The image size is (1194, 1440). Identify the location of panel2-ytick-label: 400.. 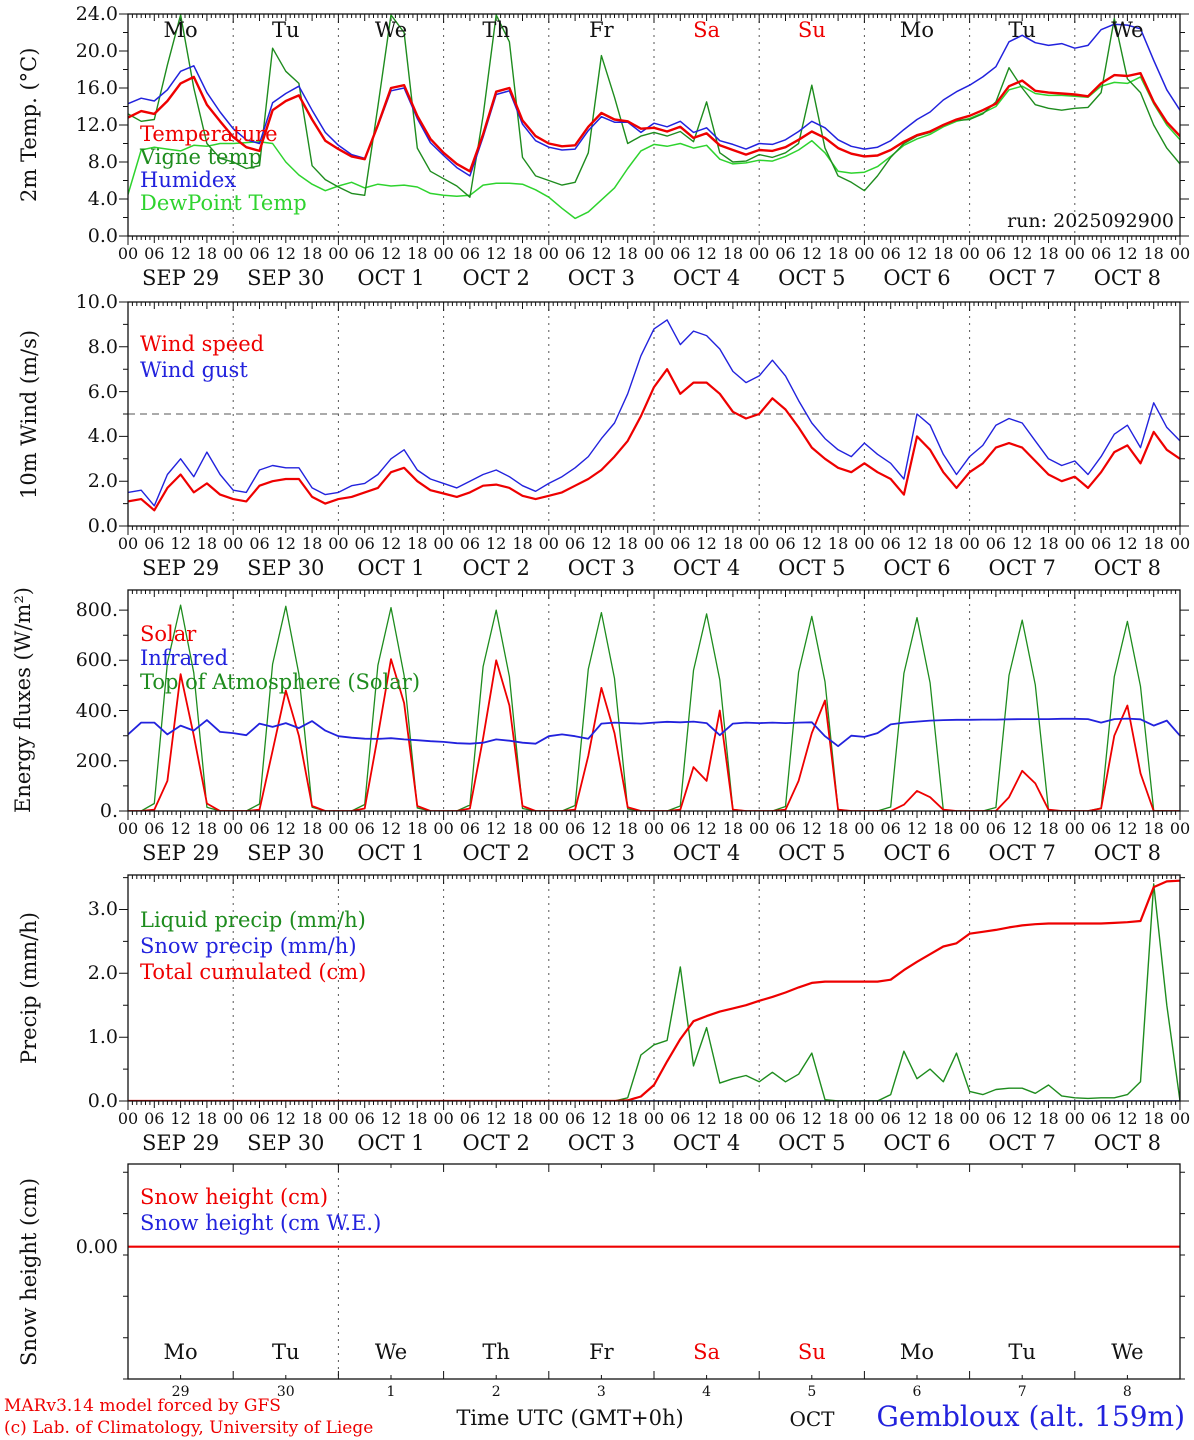
(96, 710).